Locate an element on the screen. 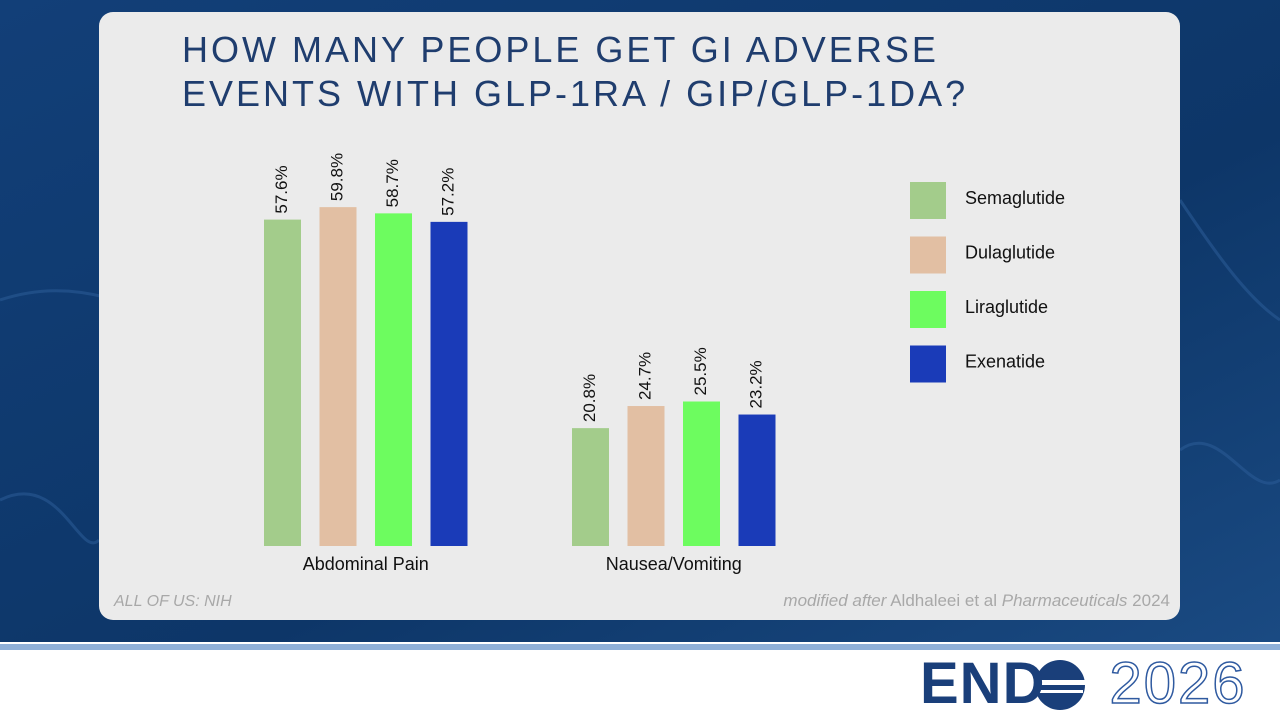 Image resolution: width=1280 pixels, height=720 pixels. x-tick-label: Abdominal Pain is located at coordinates (366, 564).